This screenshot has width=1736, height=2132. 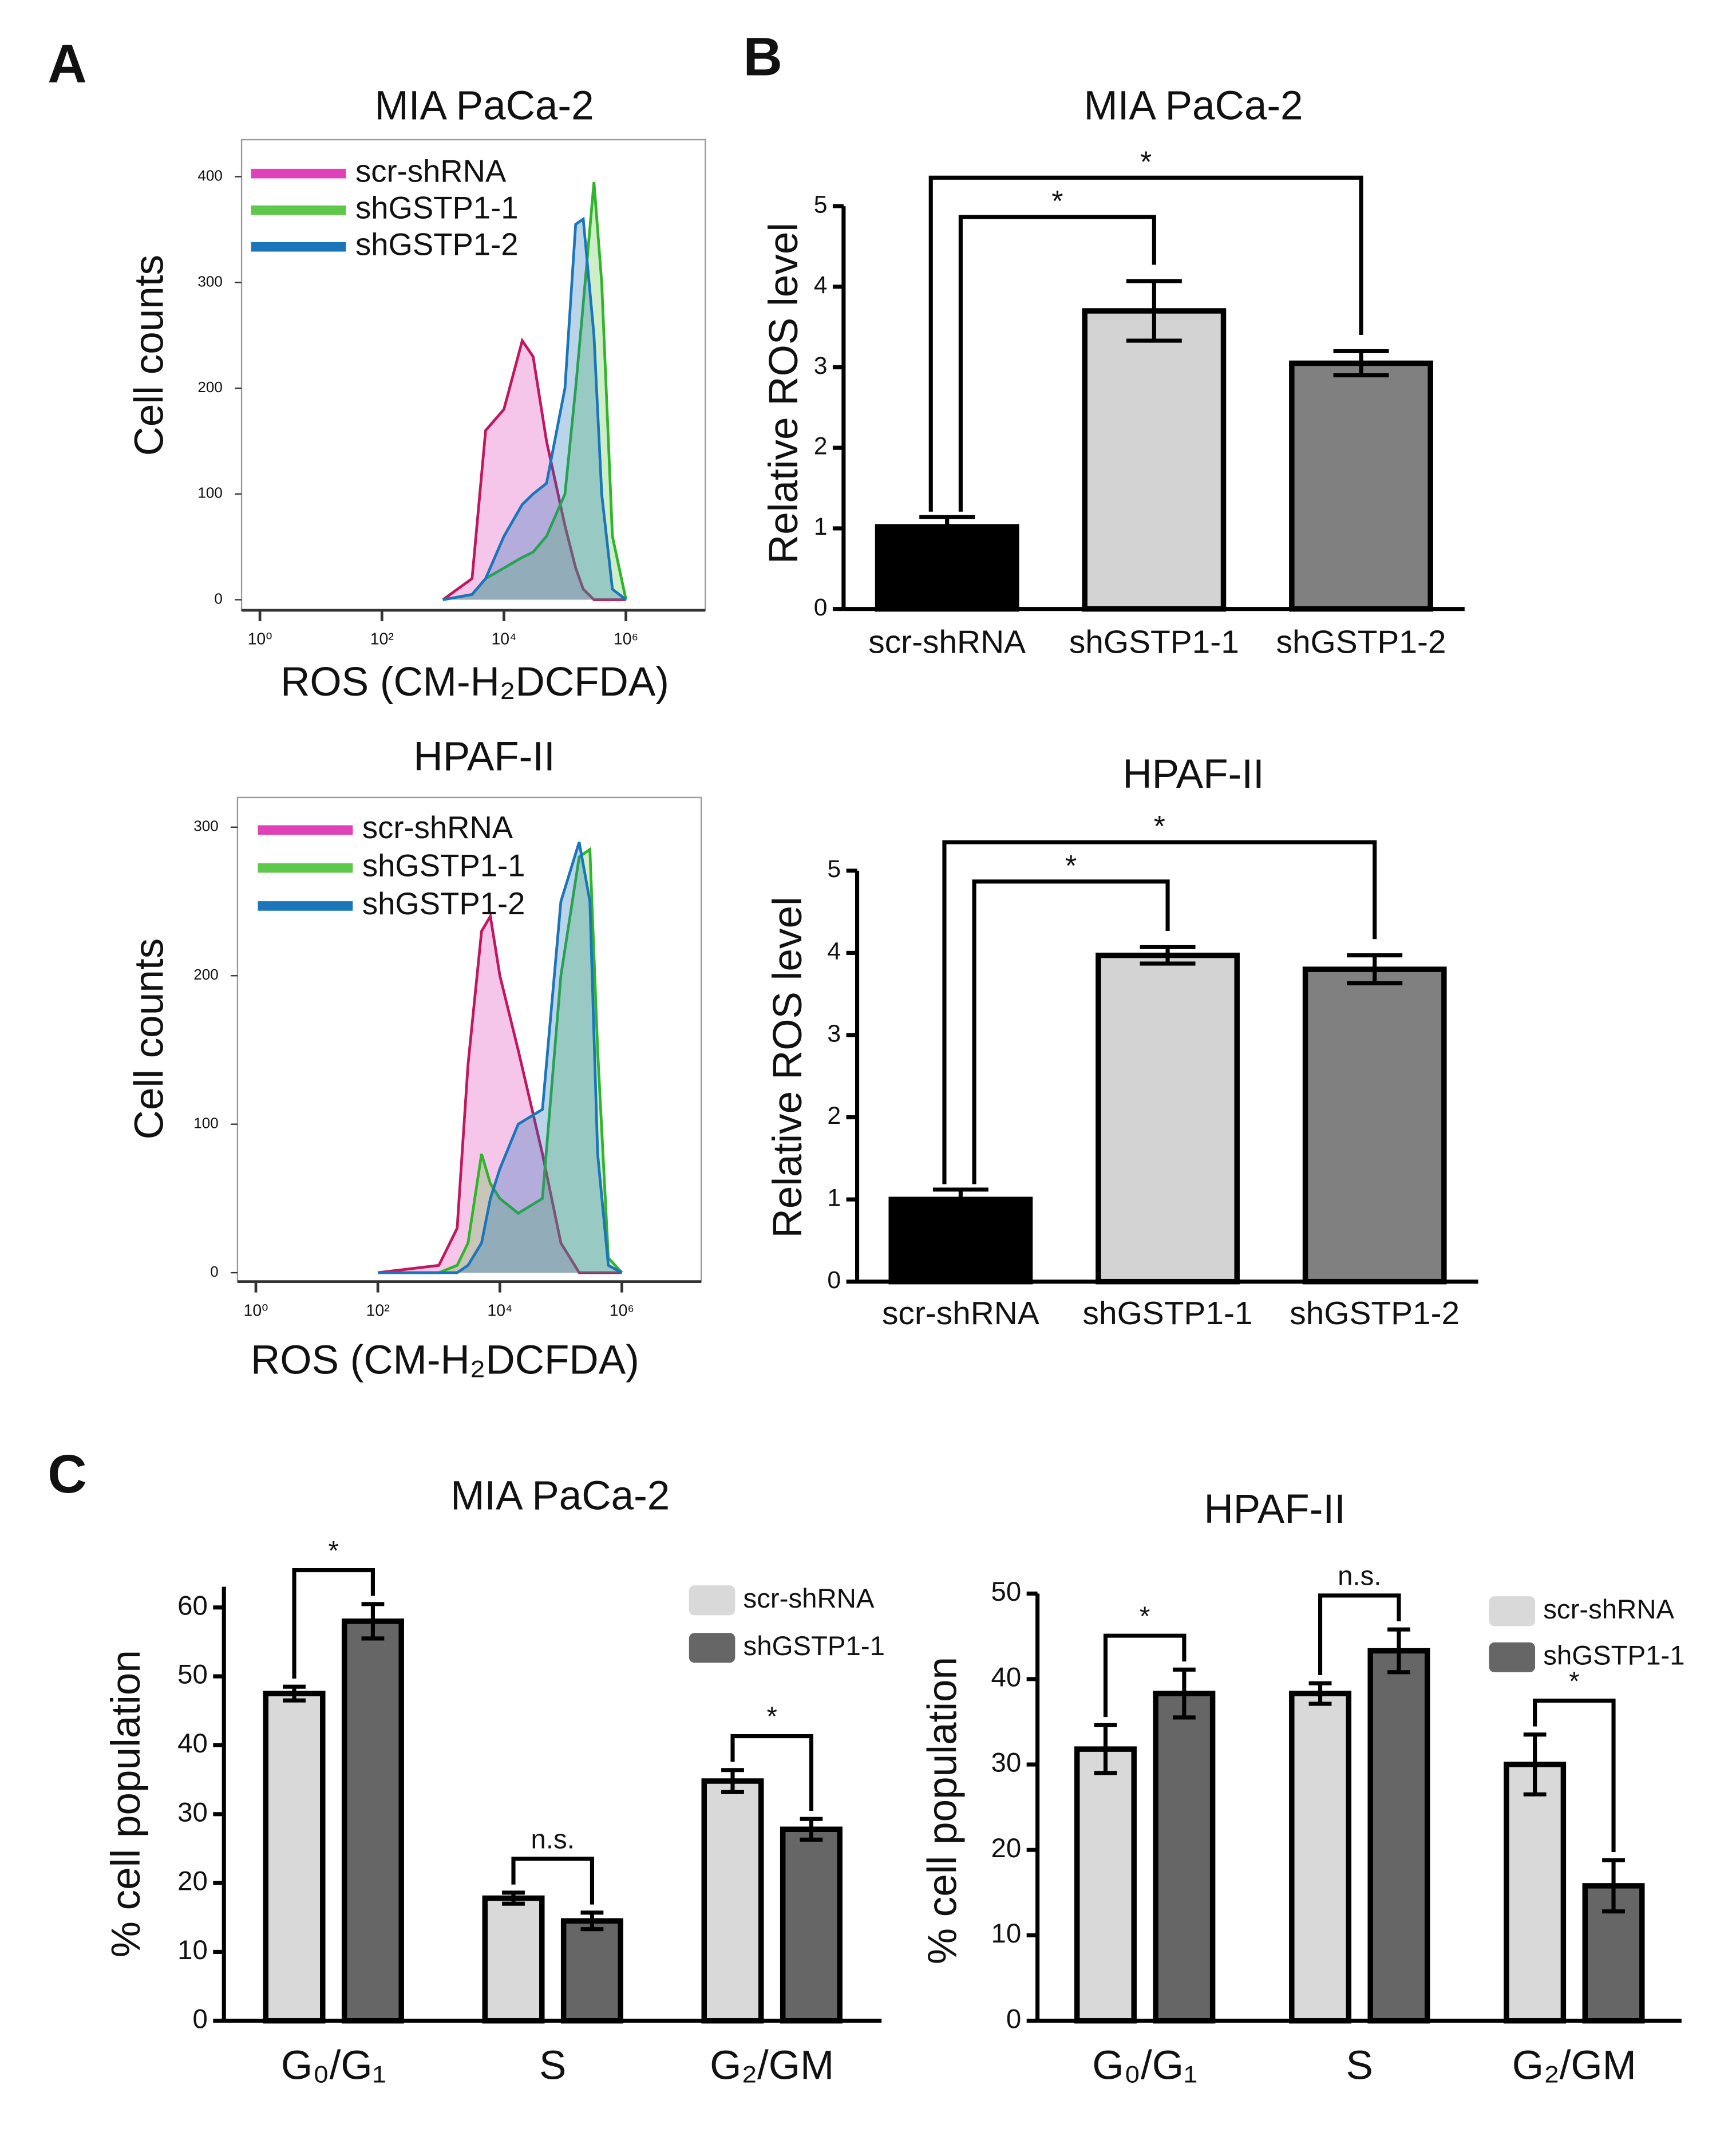 What do you see at coordinates (1275, 1509) in the screenshot?
I see `chart-title: HPAF-II` at bounding box center [1275, 1509].